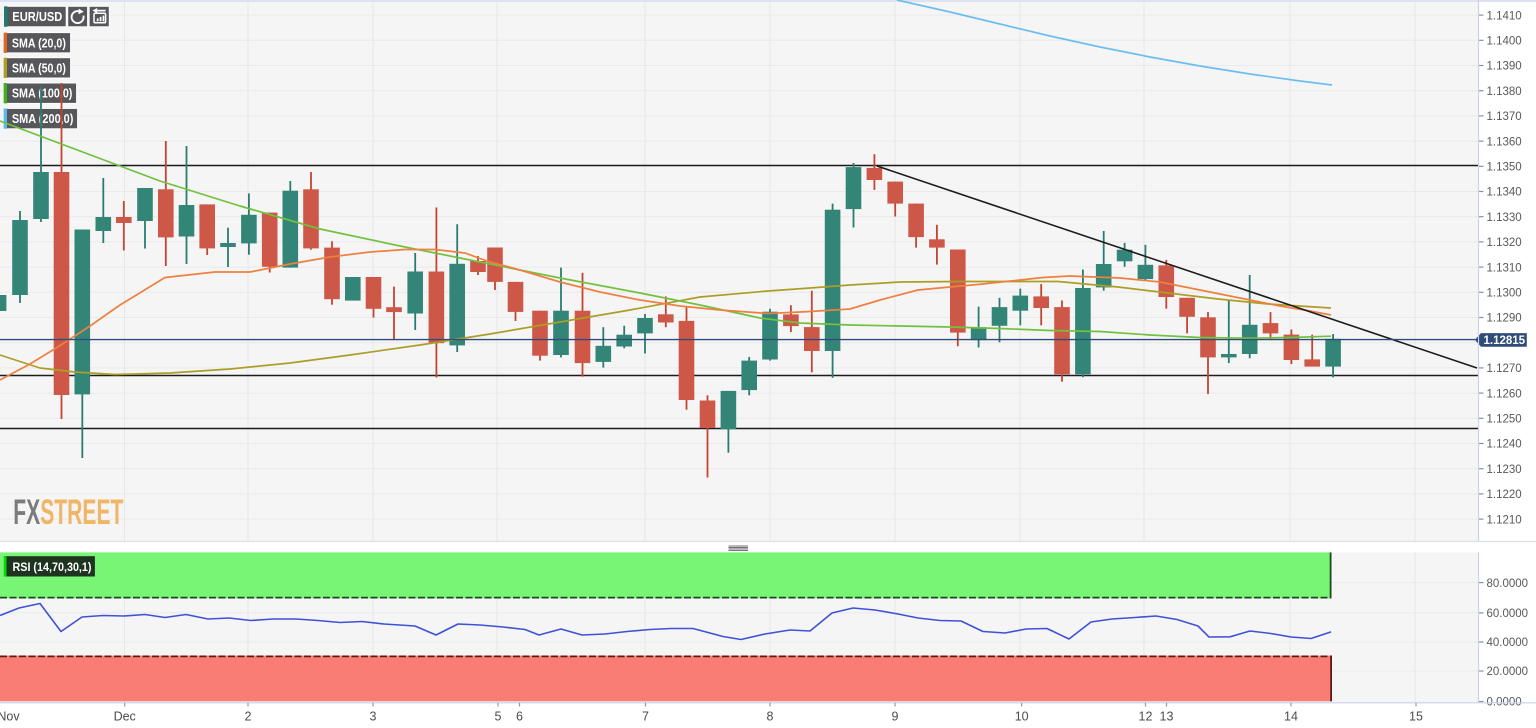 The height and width of the screenshot is (728, 1536). What do you see at coordinates (39, 43) in the screenshot?
I see `svg-text: SMA (20,0)` at bounding box center [39, 43].